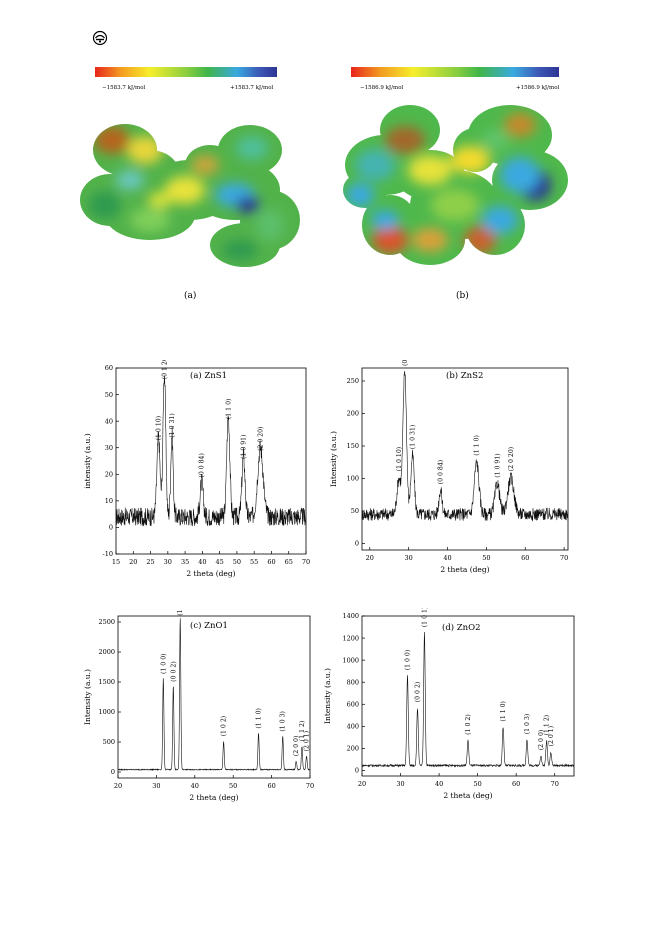 This screenshot has width=657, height=936. I want to click on y-axis-label: intensity (a.u.), so click(87, 460).